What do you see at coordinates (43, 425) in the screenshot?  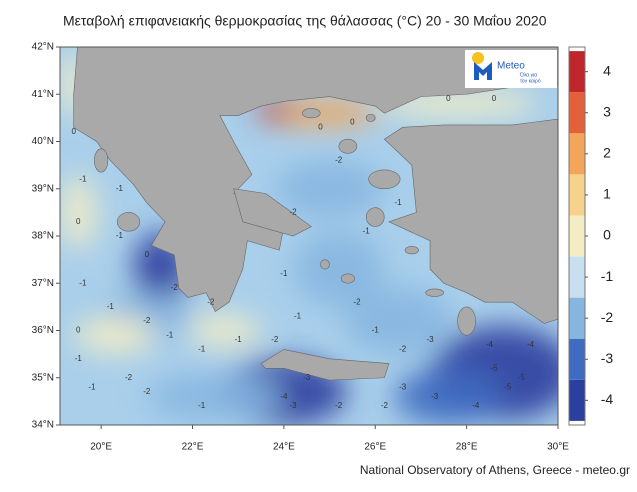 I see `y-tick-label: 34°N` at bounding box center [43, 425].